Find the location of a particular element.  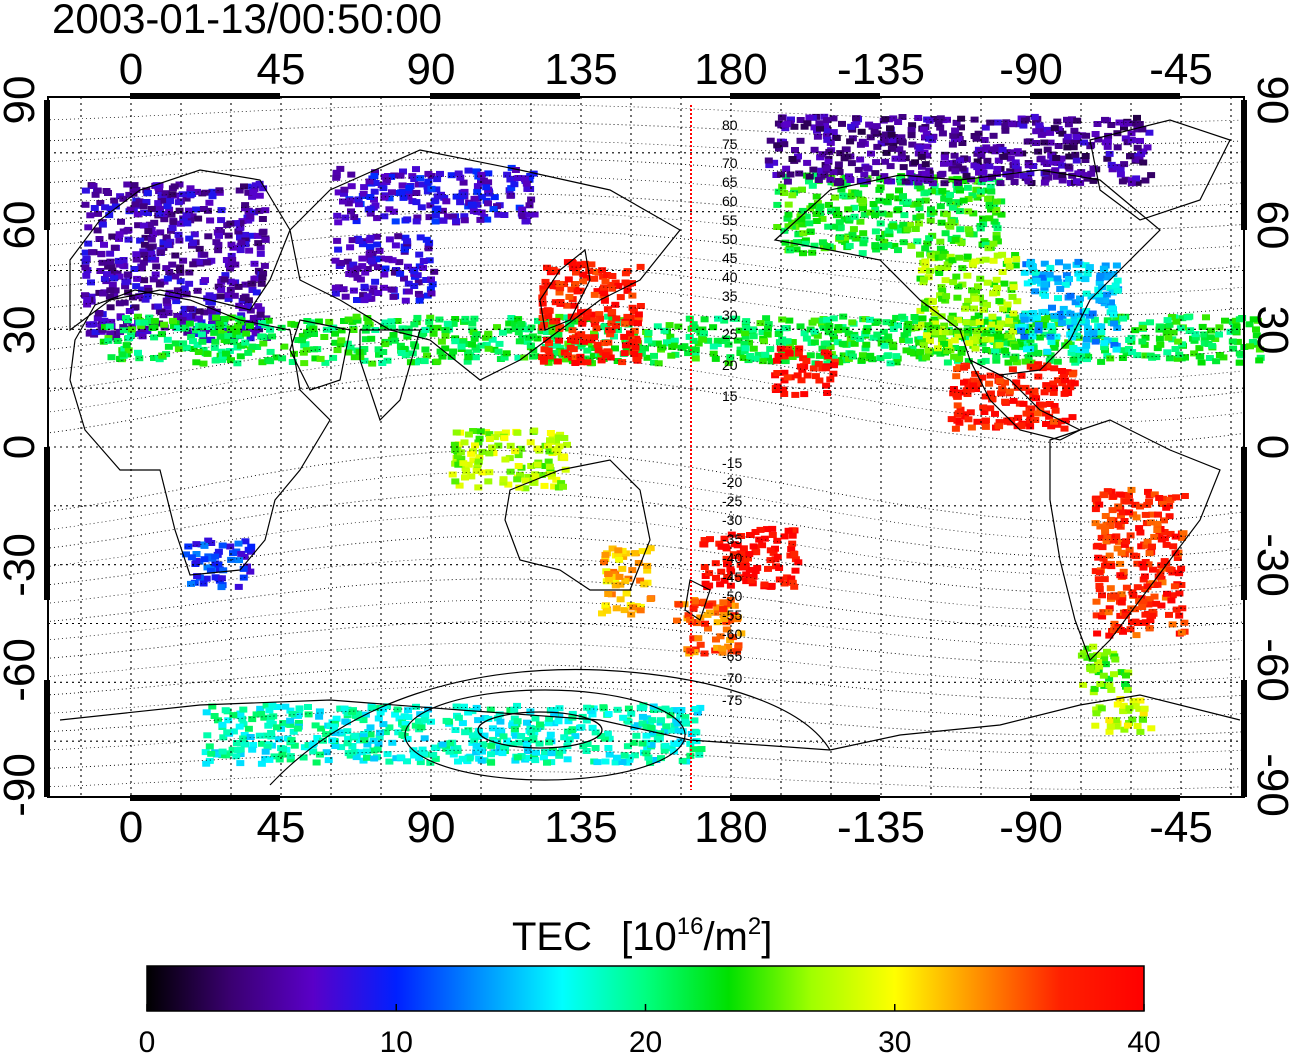

tec-region-patagonia is located at coordinates (1105, 669).